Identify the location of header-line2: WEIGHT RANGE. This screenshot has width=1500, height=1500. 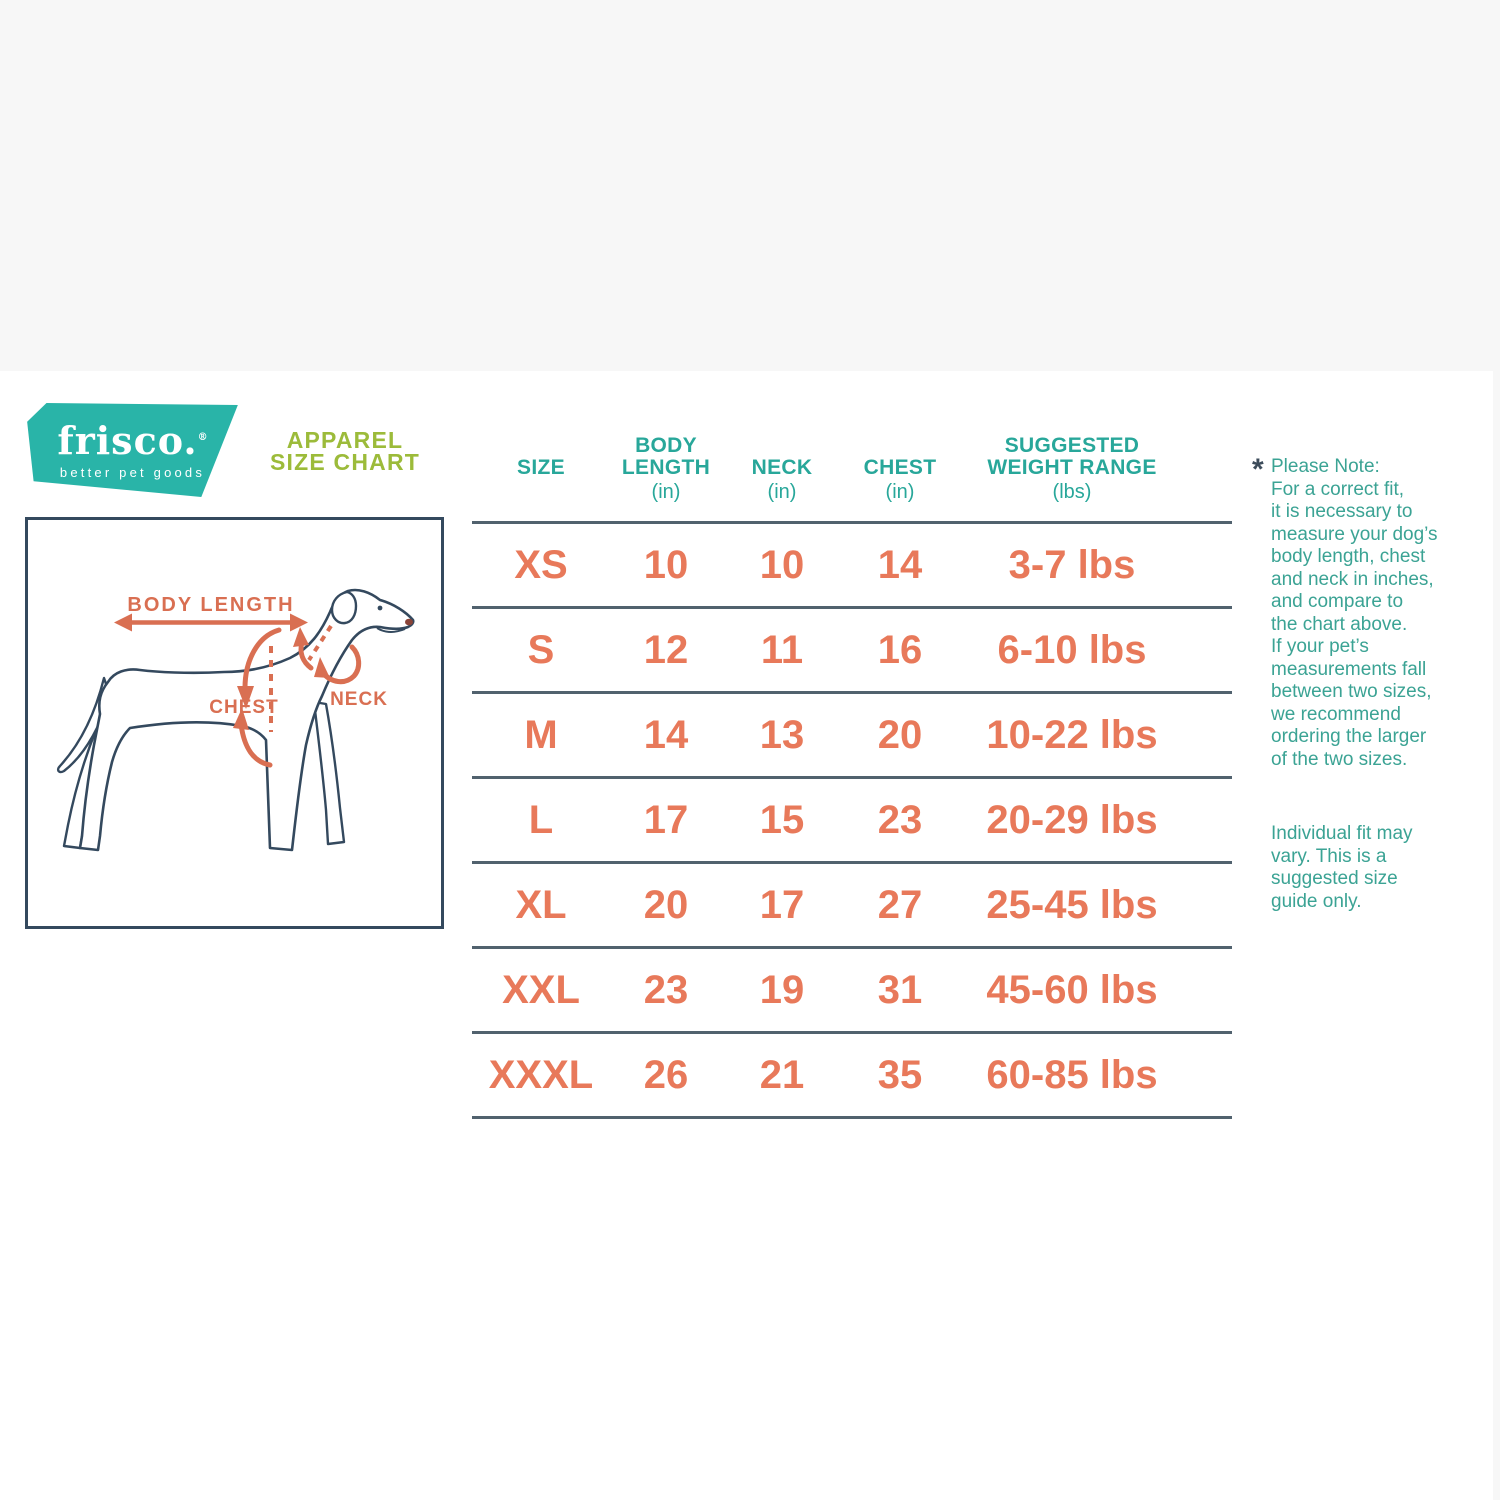
(1072, 467).